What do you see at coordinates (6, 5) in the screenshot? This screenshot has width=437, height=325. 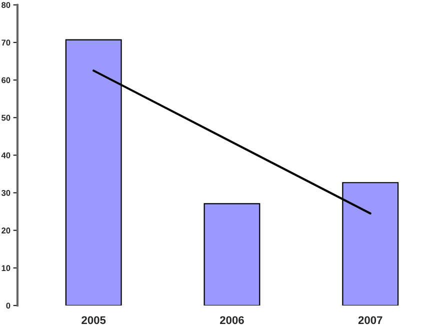 I see `y-tick-label: 80` at bounding box center [6, 5].